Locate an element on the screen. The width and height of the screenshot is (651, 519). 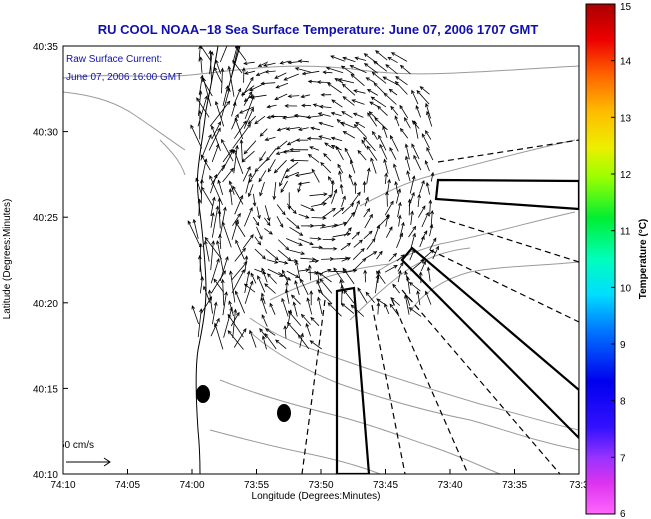
colorbar-tick-label: 6 is located at coordinates (623, 514).